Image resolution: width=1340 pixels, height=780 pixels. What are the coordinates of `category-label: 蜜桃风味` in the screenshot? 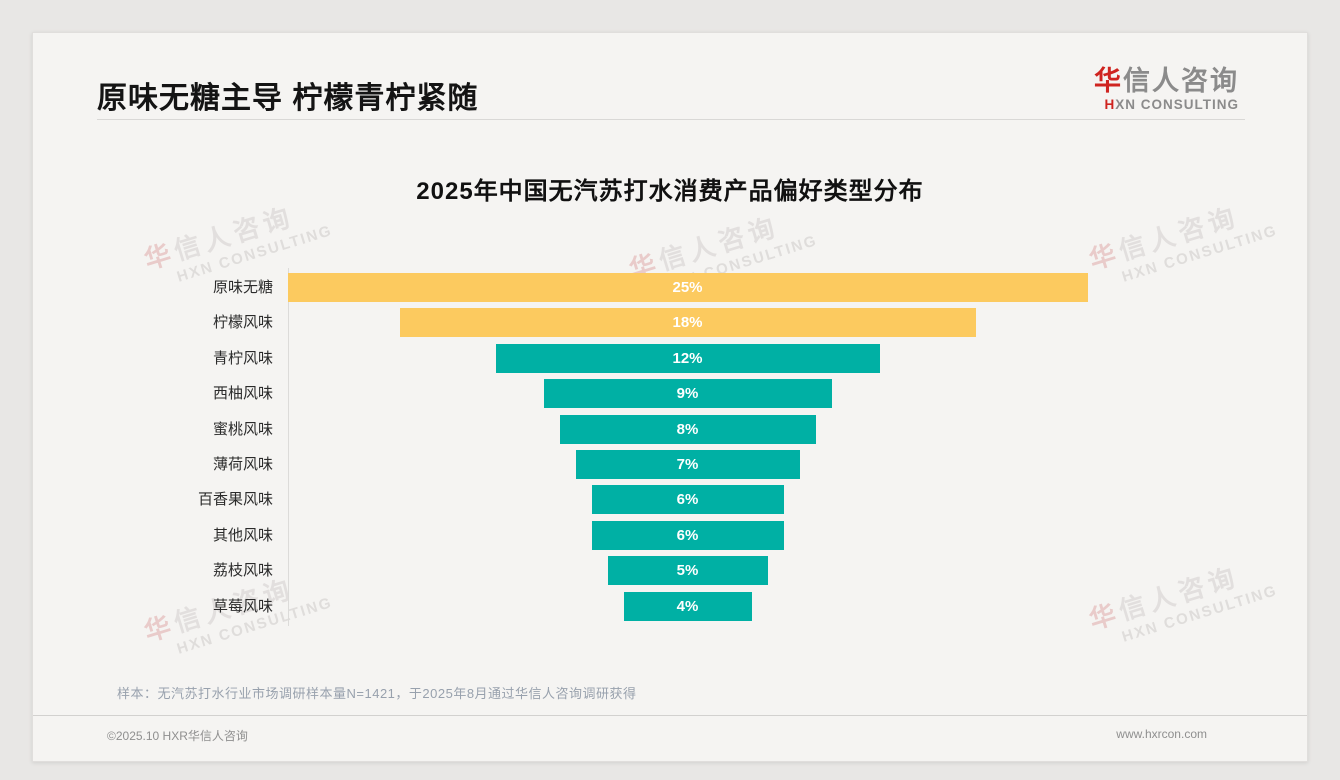 It's located at (242, 429).